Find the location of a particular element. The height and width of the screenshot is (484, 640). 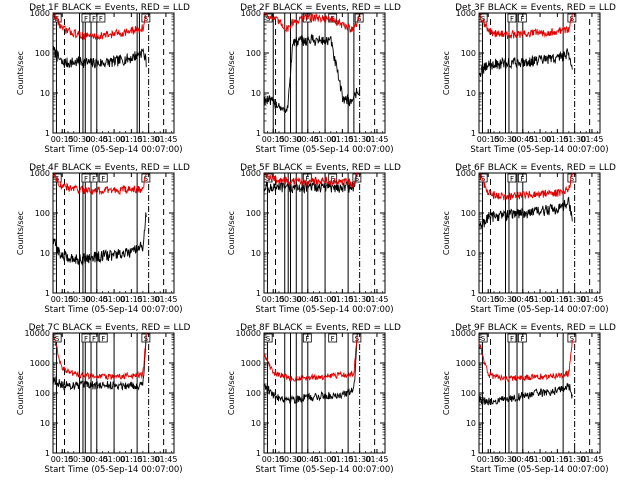

panel-title: Det 8F BLACK = Events, RED = LLD is located at coordinates (320, 328).